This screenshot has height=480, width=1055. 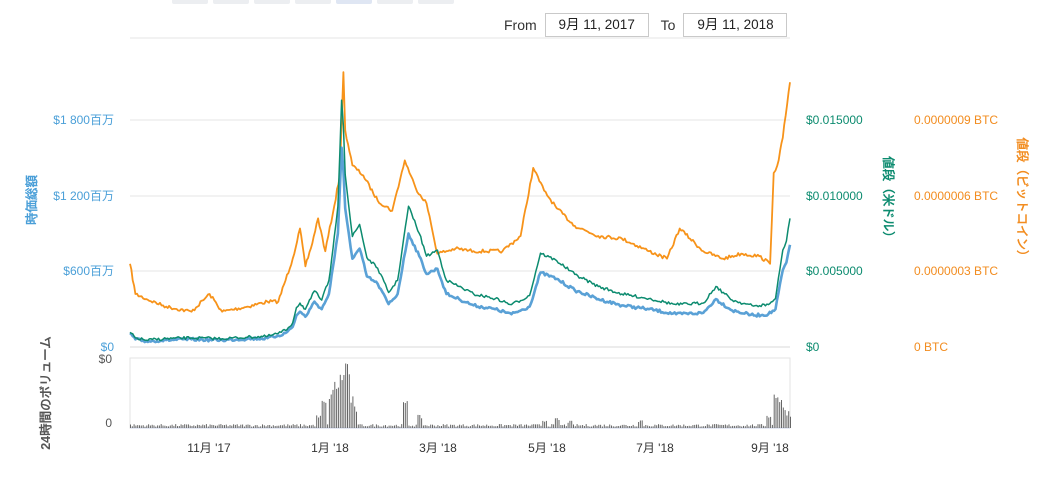 What do you see at coordinates (596, 25) in the screenshot?
I see `from-date-input: 9月 11, 2017` at bounding box center [596, 25].